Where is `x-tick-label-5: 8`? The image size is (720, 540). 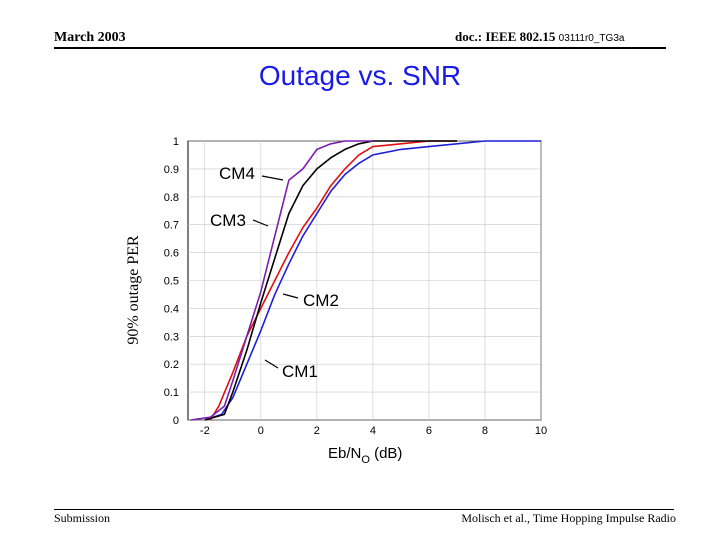 x-tick-label-5: 8 is located at coordinates (485, 431).